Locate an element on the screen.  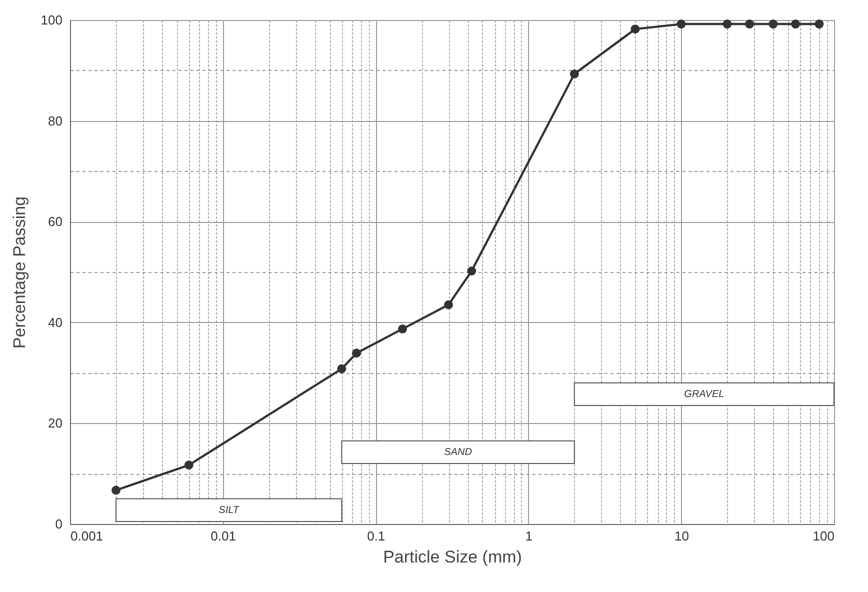
y-tick-label: 40 is located at coordinates (55, 322).